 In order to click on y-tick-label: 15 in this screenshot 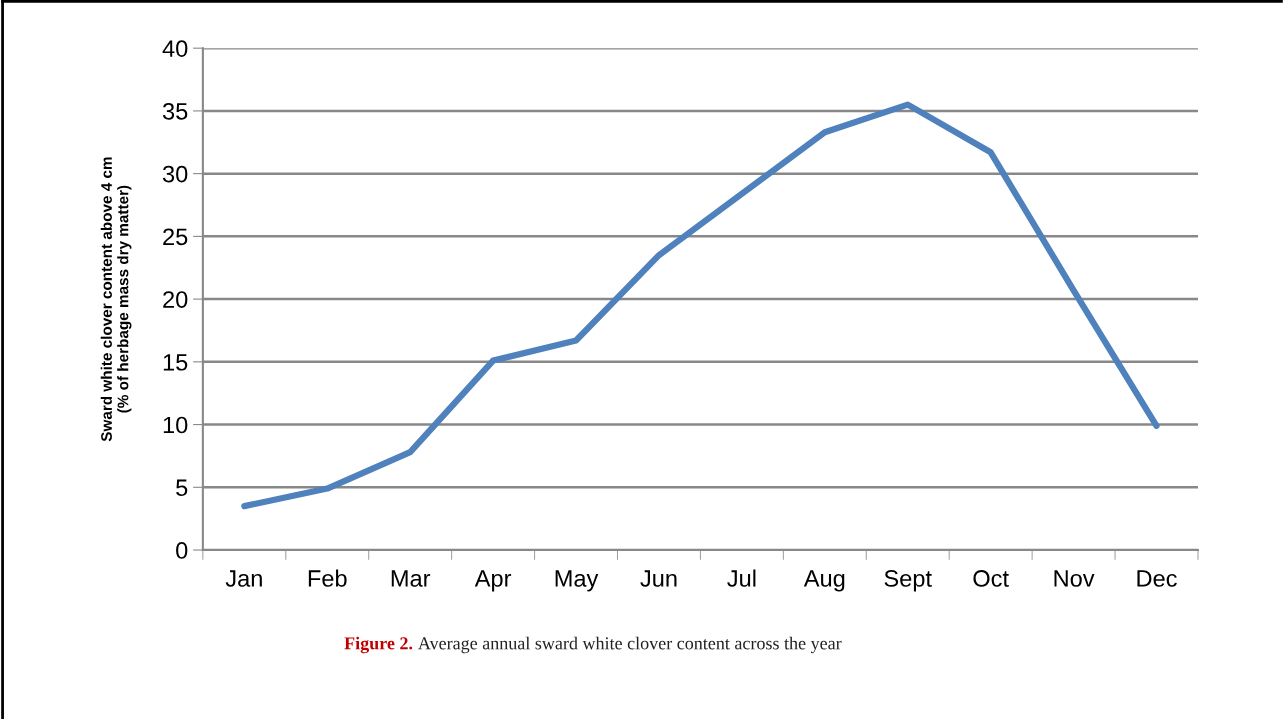, I will do `click(175, 362)`.